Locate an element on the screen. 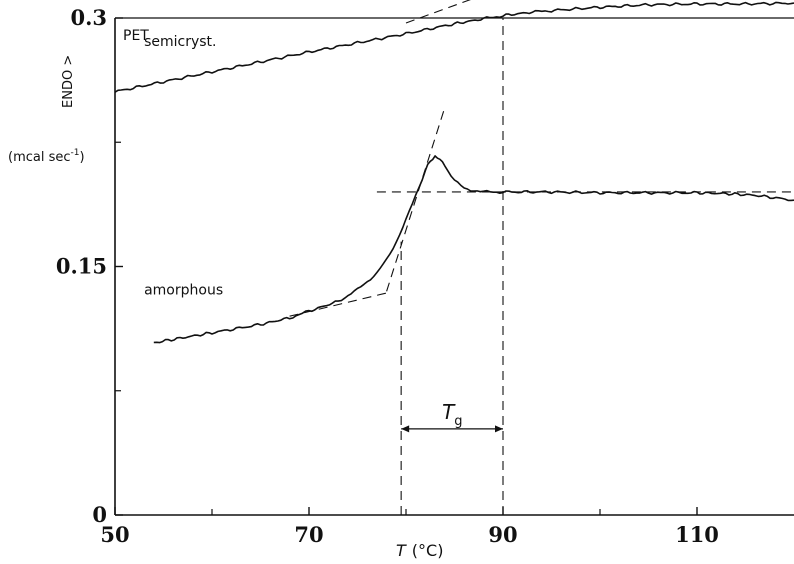 Image resolution: width=794 pixels, height=564 pixels. tg-symbol: T is located at coordinates (449, 412).